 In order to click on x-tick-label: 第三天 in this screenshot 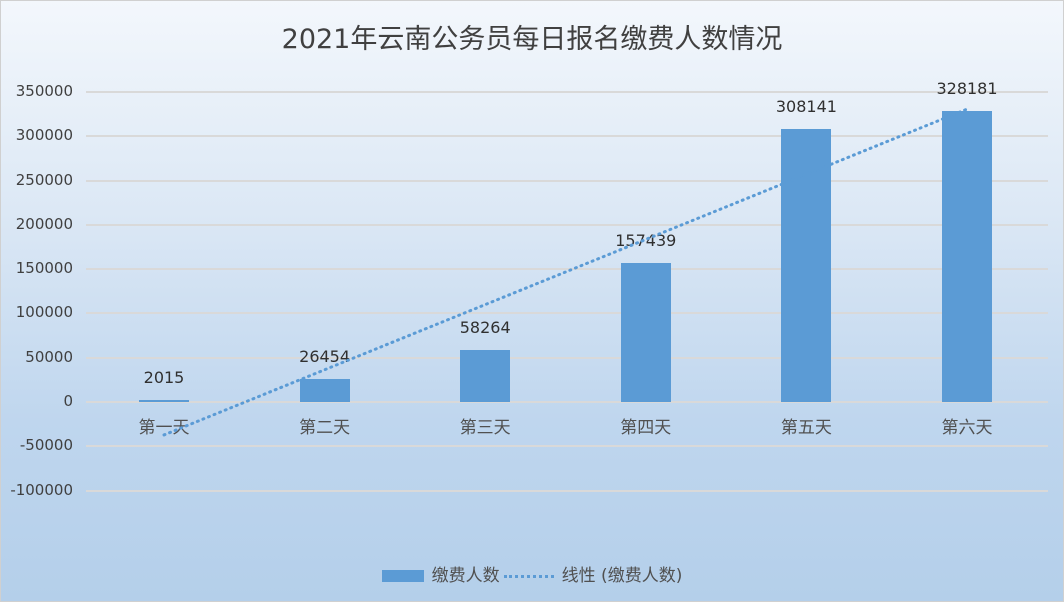, I will do `click(485, 428)`.